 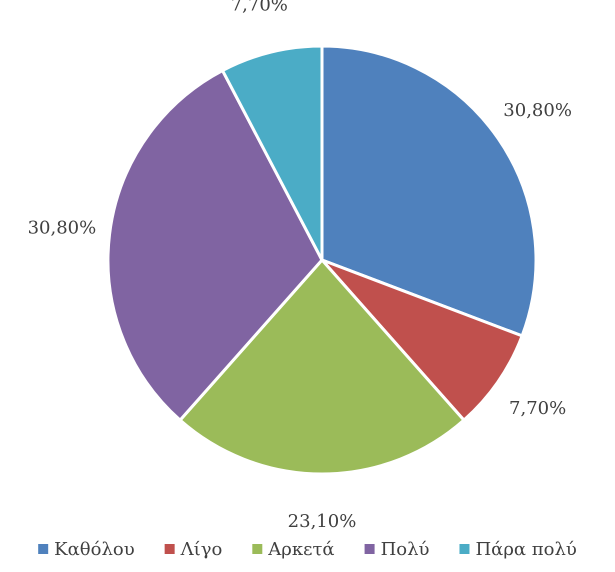 I want to click on legend-label: Καθόλου, so click(x=94, y=549).